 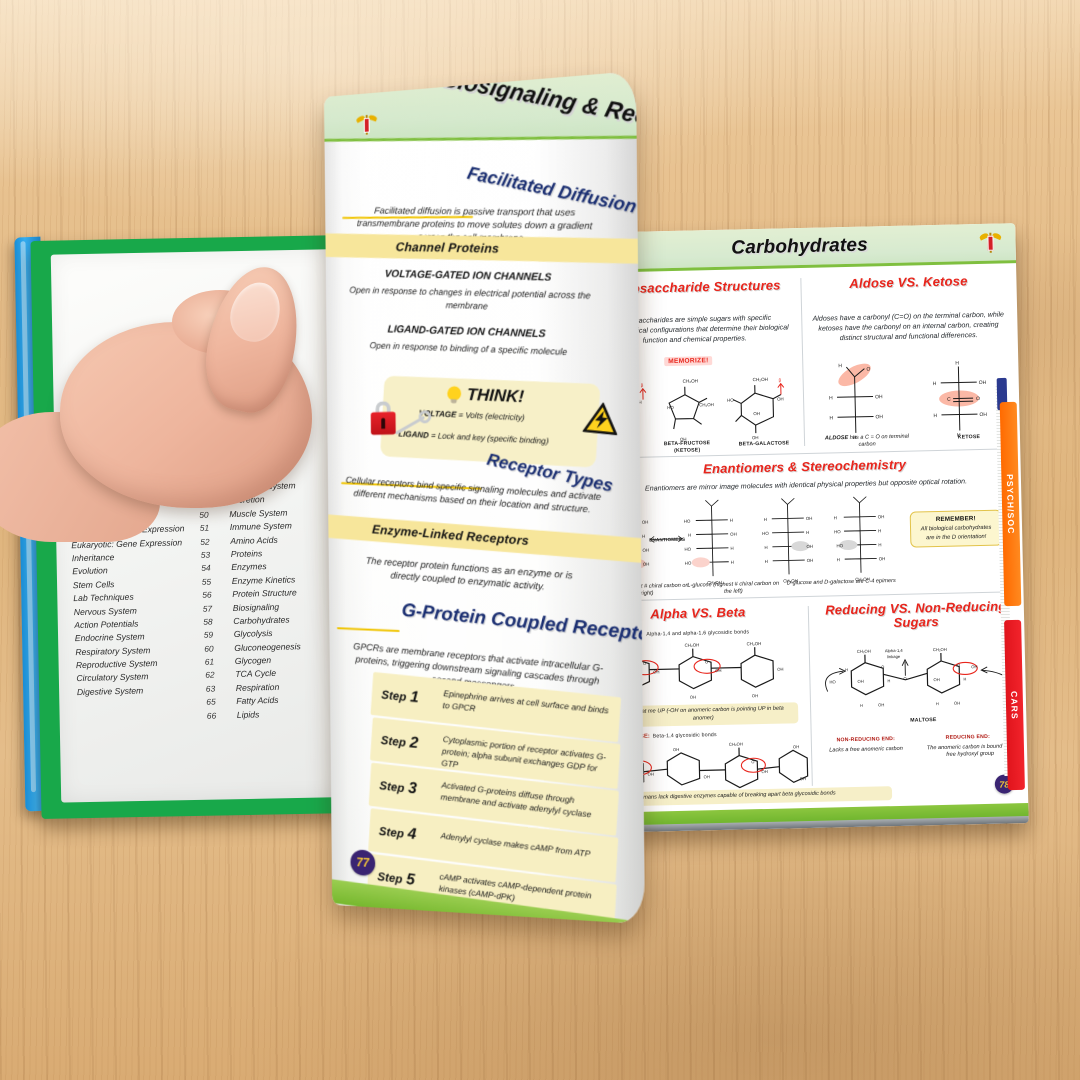 I want to click on rule-gpcr, so click(x=368, y=630).